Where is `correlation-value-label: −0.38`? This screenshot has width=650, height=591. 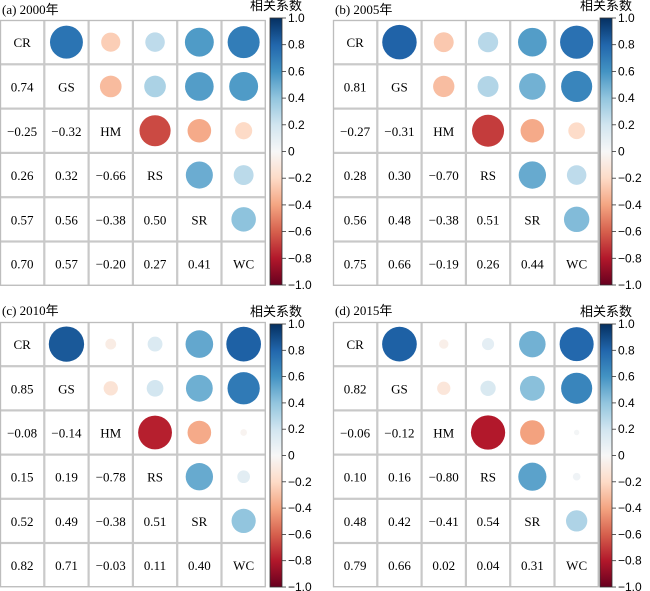 correlation-value-label: −0.38 is located at coordinates (111, 521).